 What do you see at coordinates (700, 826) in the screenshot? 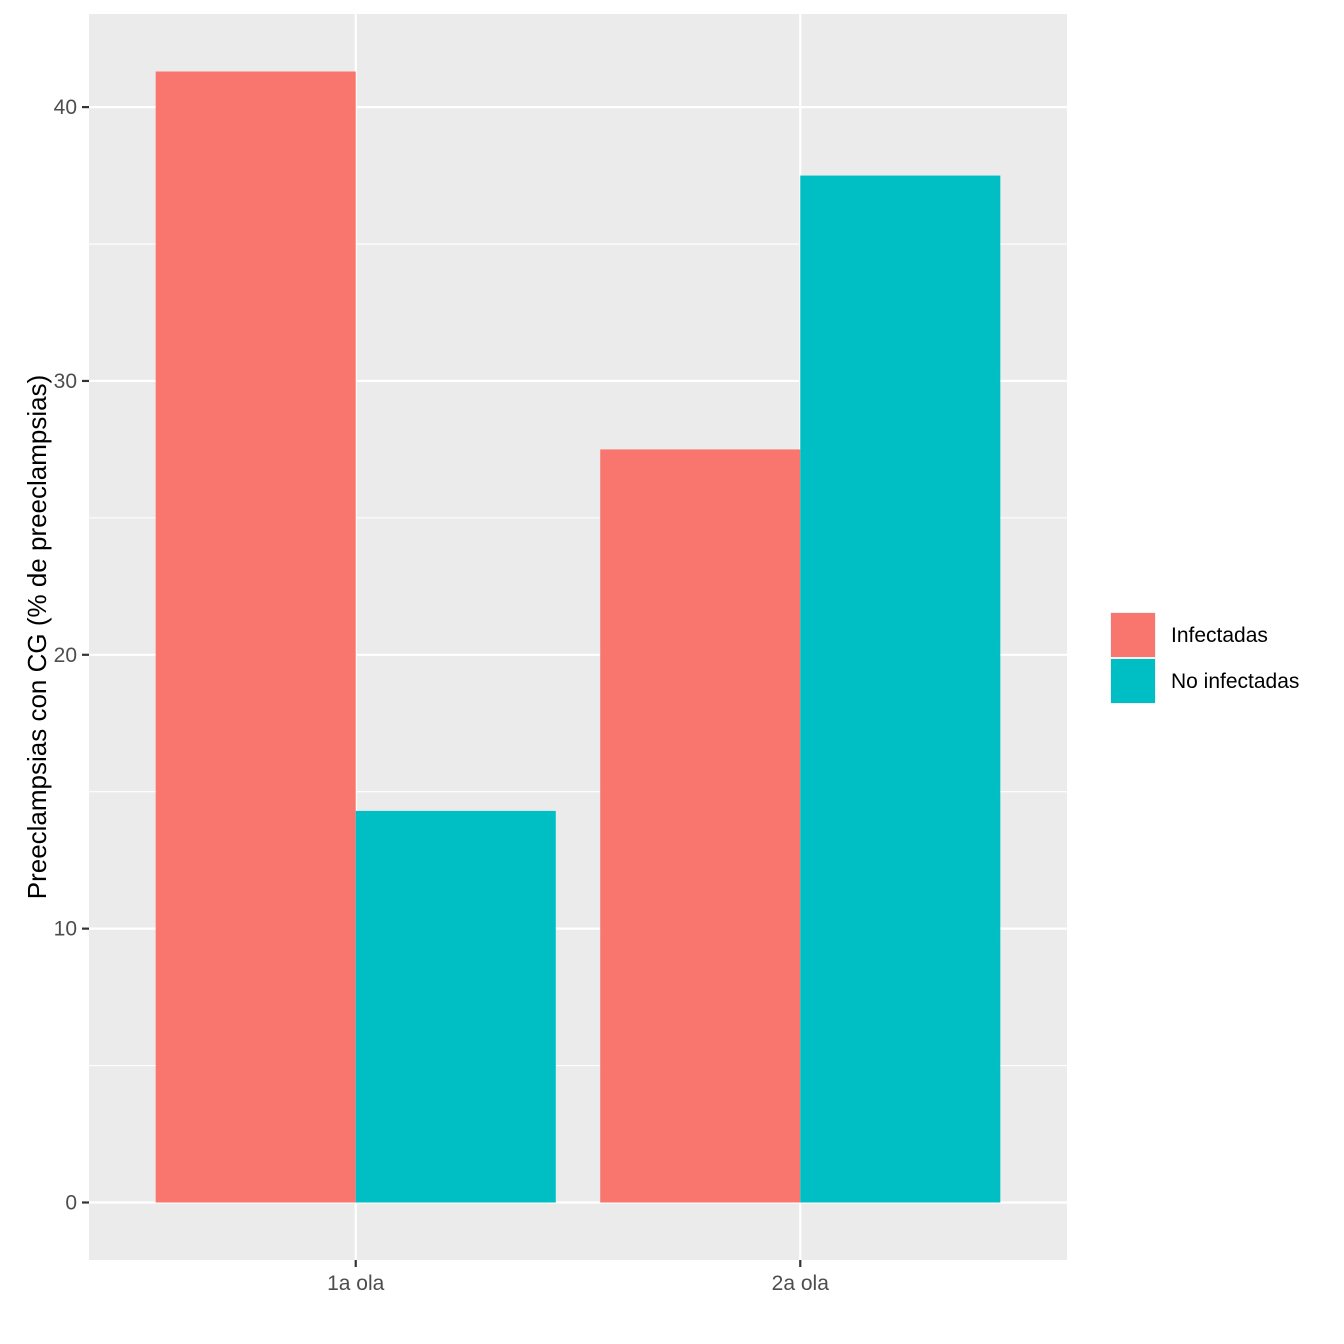
I see `bar-infectadas-2a-ola` at bounding box center [700, 826].